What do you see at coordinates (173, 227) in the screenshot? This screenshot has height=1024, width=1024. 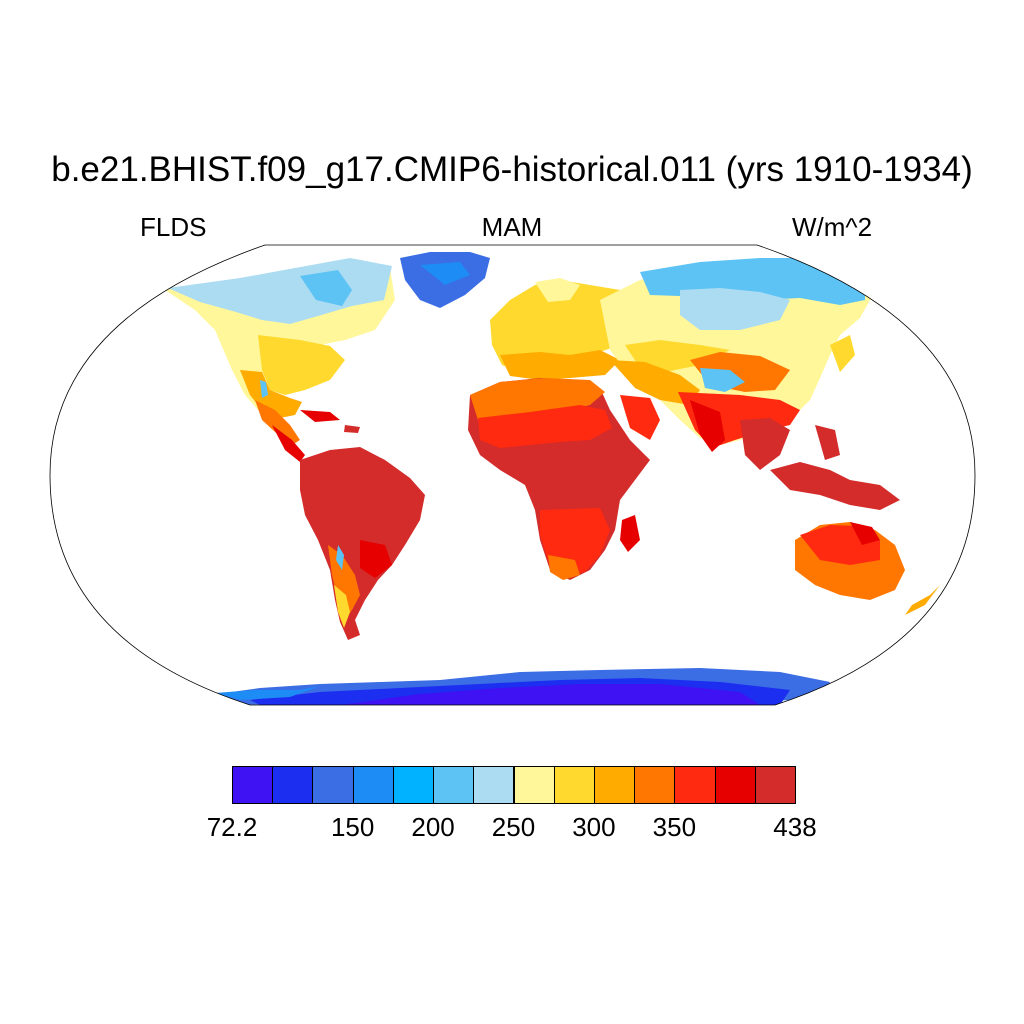 I see `variable-label: FLDS` at bounding box center [173, 227].